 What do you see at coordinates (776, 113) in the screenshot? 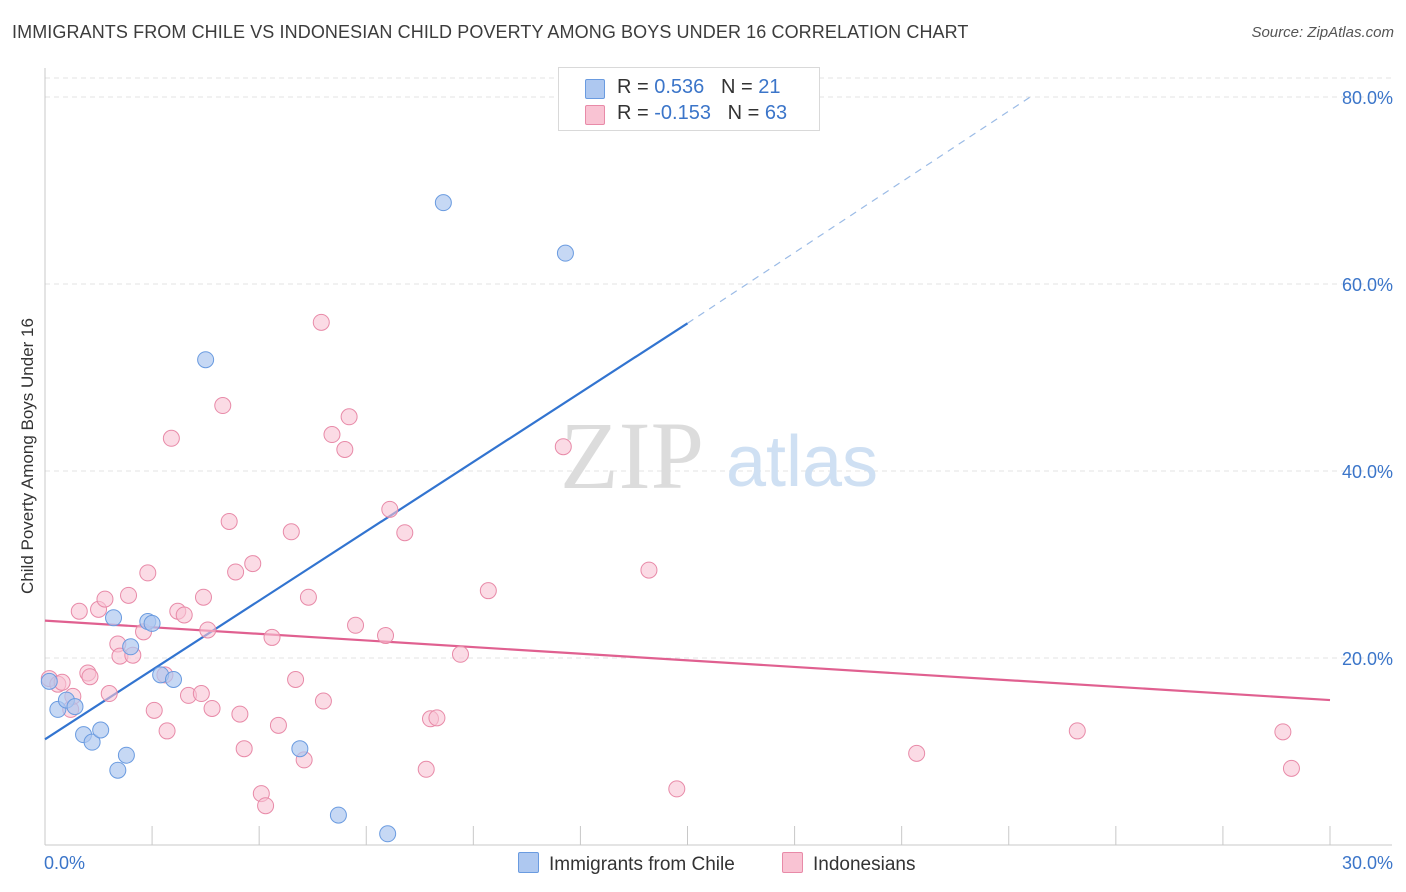
I see `legend-n-value: 63` at bounding box center [776, 113].